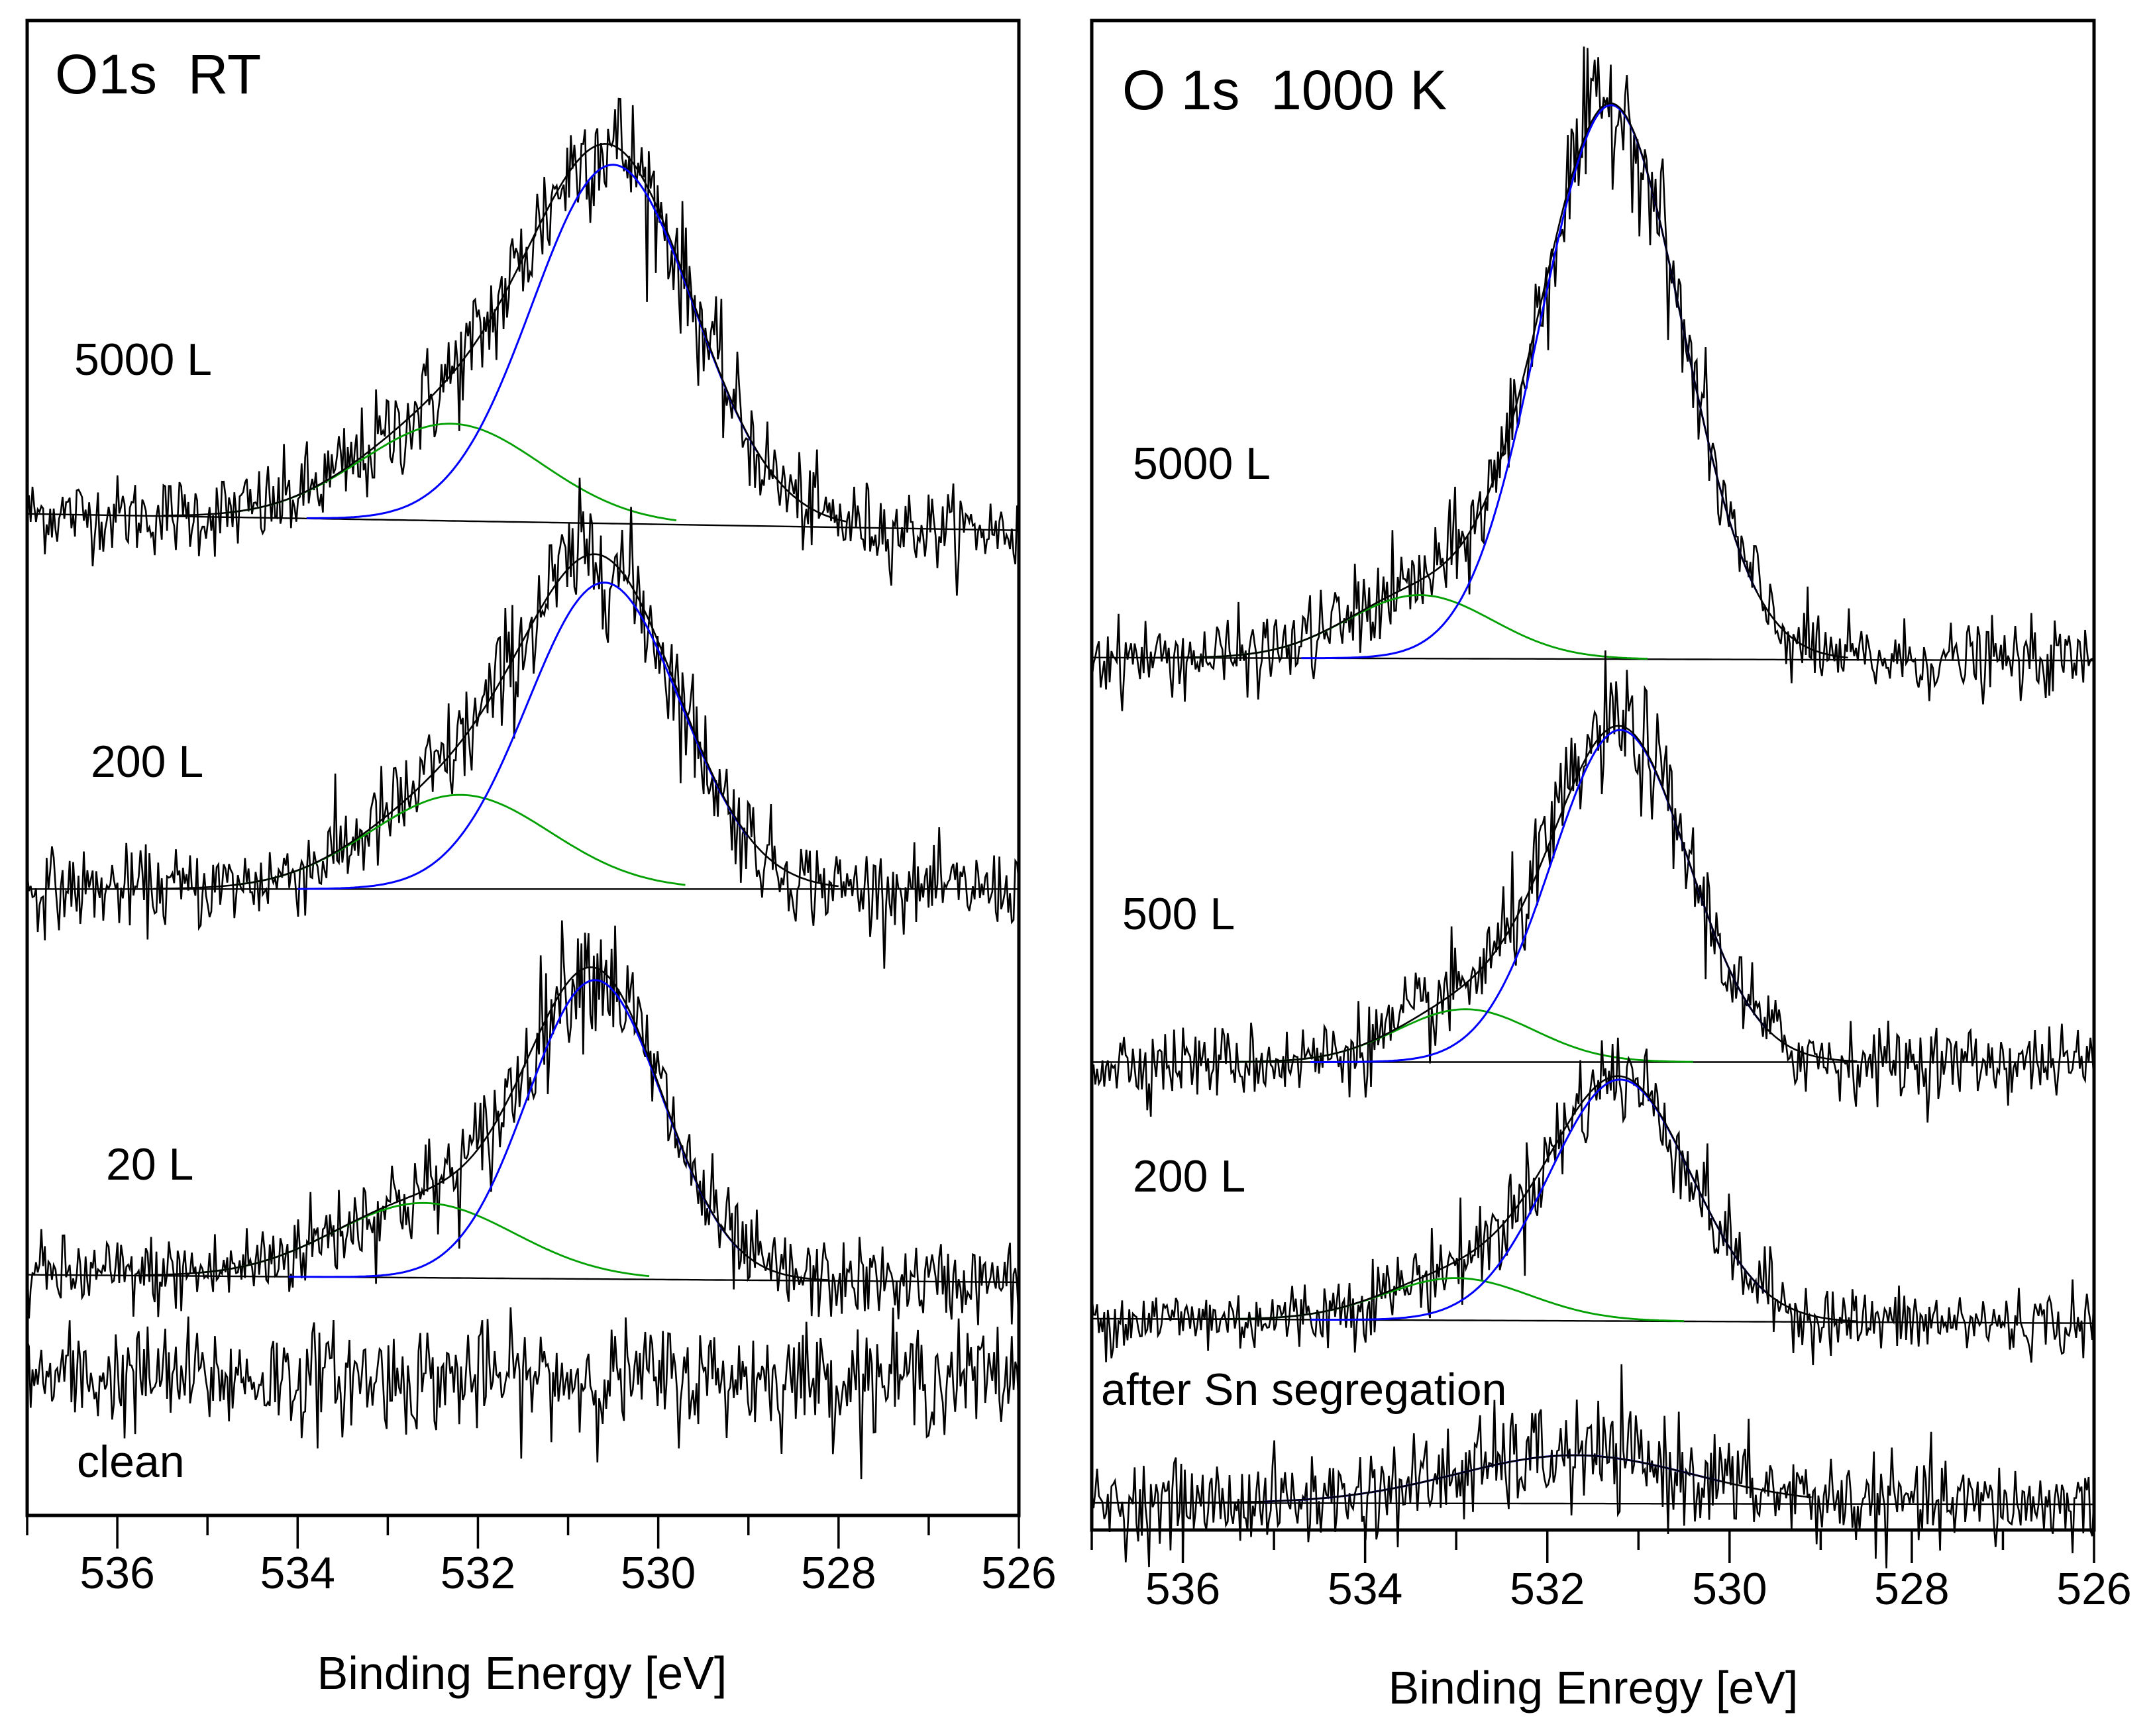  I want to click on spectrum-label: after Sn segregation, so click(1303, 1389).